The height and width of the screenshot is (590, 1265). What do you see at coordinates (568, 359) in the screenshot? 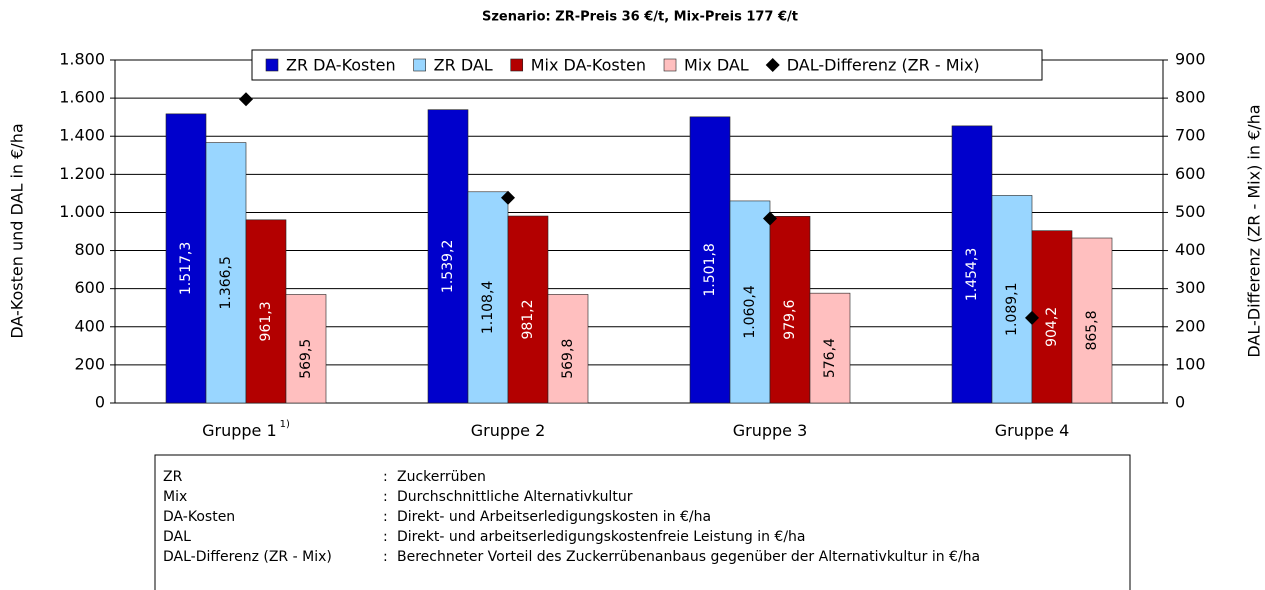
I see `bar-value-label: 569,8` at bounding box center [568, 359].